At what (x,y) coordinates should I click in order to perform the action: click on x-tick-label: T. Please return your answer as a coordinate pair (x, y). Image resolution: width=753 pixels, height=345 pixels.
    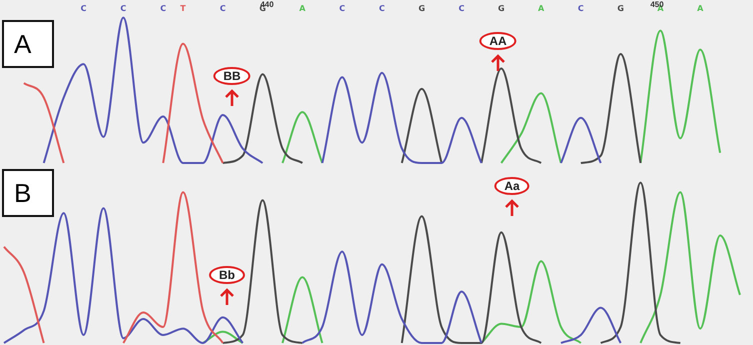
    Looking at the image, I should click on (183, 8).